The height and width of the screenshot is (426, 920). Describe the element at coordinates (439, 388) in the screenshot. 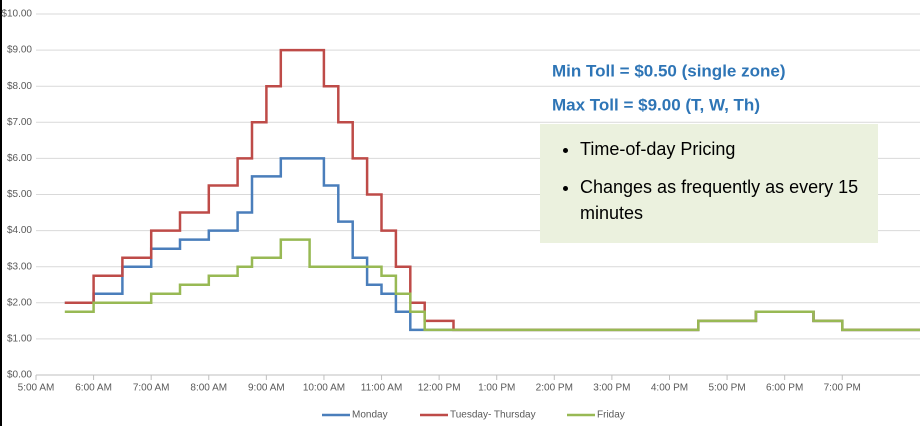

I see `x-tick-label: 12:00 PM` at that location.